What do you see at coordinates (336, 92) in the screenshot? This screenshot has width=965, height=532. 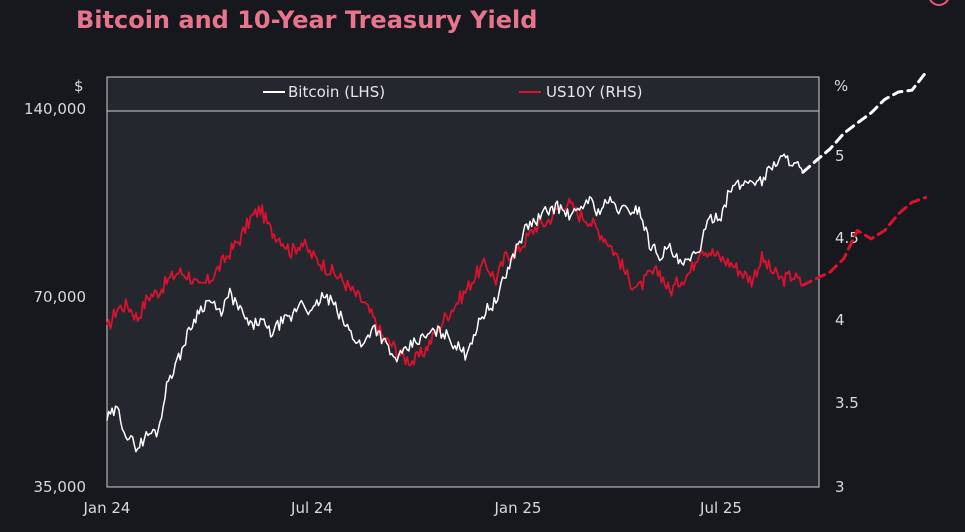 I see `legend-bitcoin-label: Bitcoin (LHS)` at bounding box center [336, 92].